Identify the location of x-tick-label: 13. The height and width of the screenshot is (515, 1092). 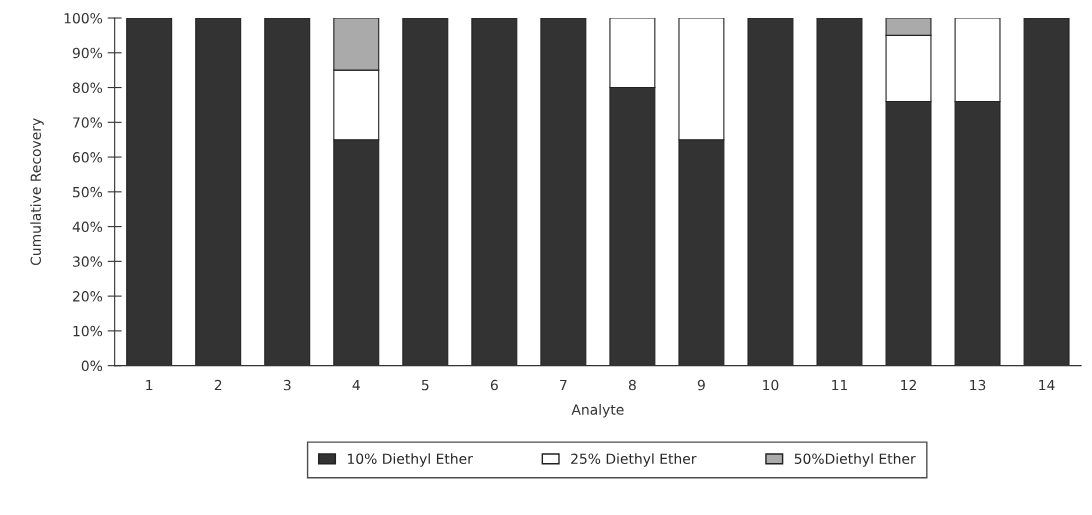
(978, 385).